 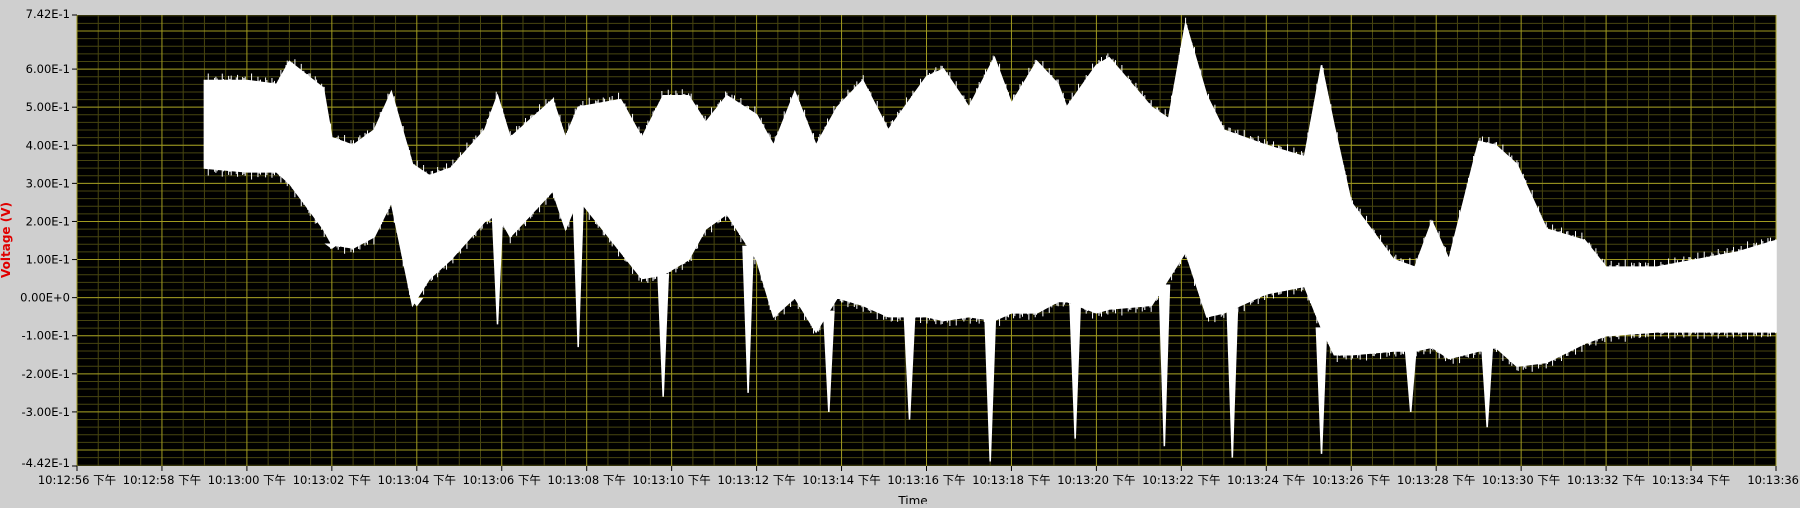 What do you see at coordinates (756, 480) in the screenshot?
I see `x-tick-label: 10:13:12 下午` at bounding box center [756, 480].